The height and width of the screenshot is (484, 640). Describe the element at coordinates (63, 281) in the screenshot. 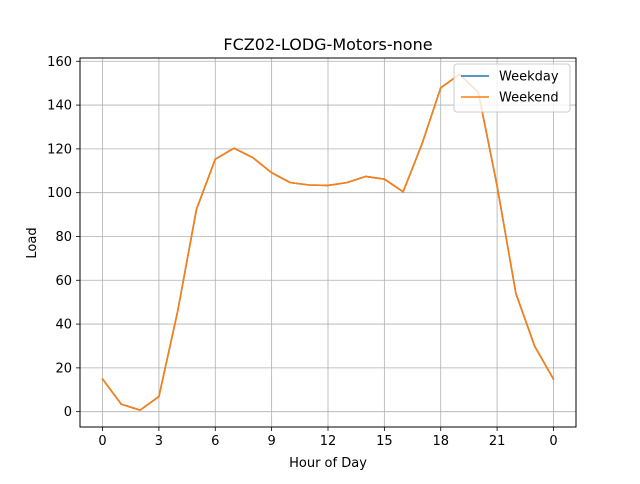

I see `y-tick-label: 60` at that location.